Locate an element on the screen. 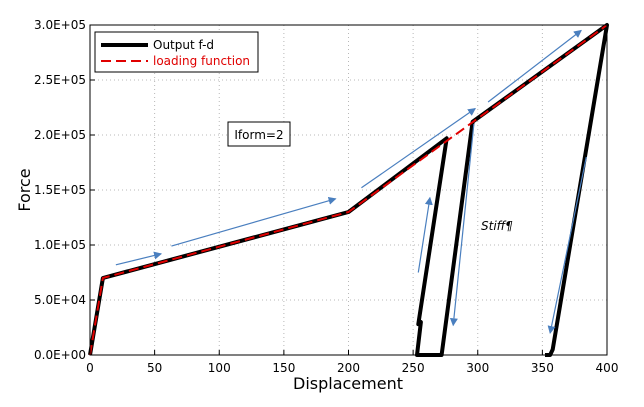 This screenshot has height=407, width=644. x-tick-label: 0 is located at coordinates (90, 368).